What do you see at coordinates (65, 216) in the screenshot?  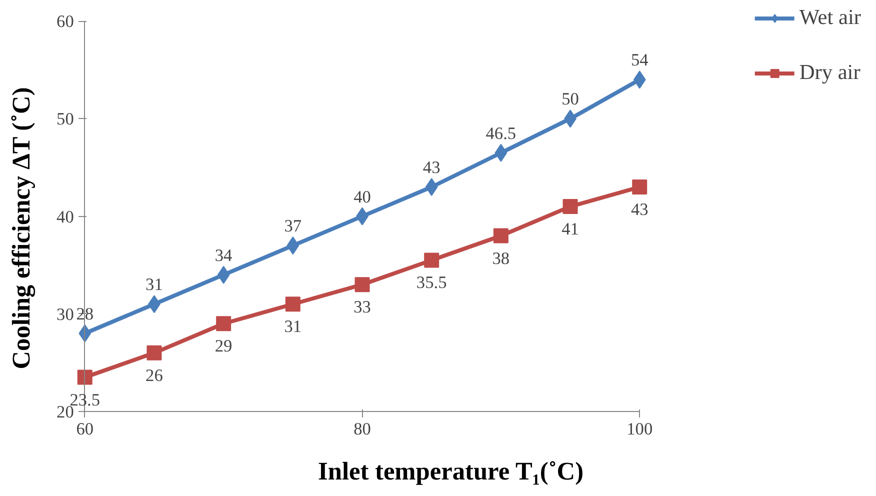 I see `y-tick-label: 40` at bounding box center [65, 216].